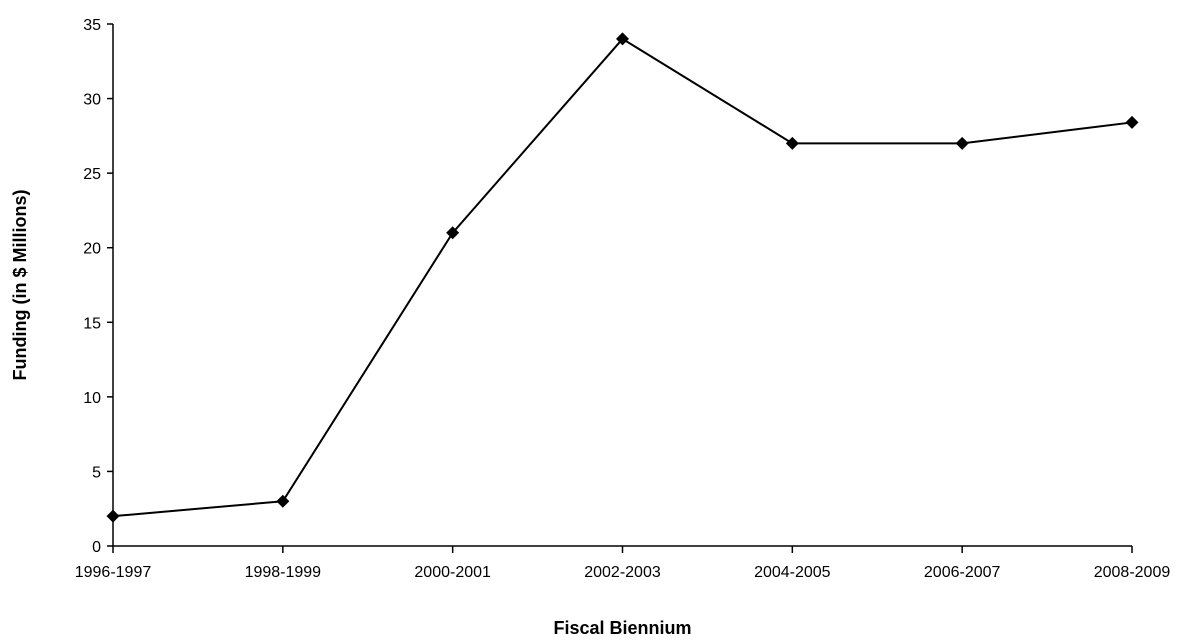 The height and width of the screenshot is (641, 1180). I want to click on x-tick-label: 1998-1999, so click(283, 572).